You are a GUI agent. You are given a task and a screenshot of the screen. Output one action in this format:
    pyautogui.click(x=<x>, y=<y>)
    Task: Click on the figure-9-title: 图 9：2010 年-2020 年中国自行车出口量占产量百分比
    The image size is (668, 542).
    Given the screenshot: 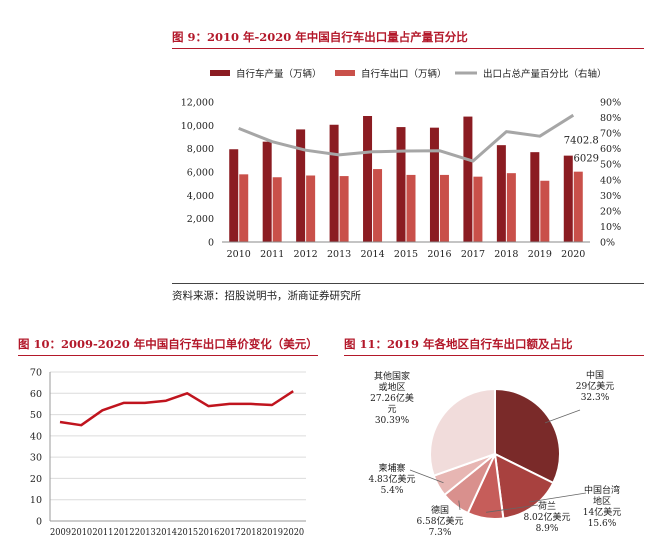 What is the action you would take?
    pyautogui.click(x=320, y=37)
    